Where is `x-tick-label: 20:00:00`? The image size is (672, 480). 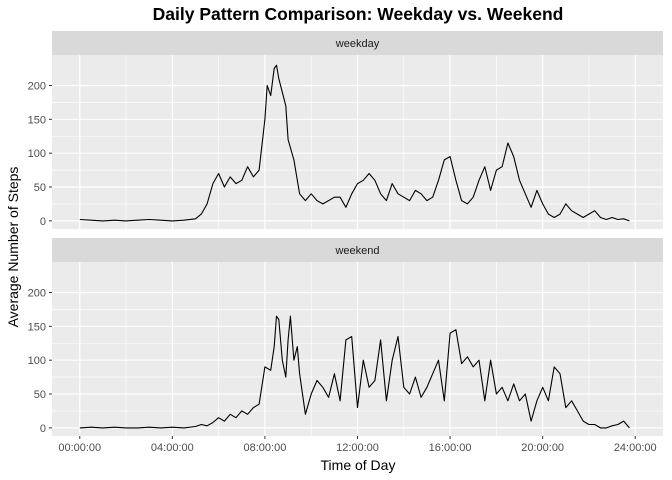 x-tick-label: 20:00:00 is located at coordinates (542, 448).